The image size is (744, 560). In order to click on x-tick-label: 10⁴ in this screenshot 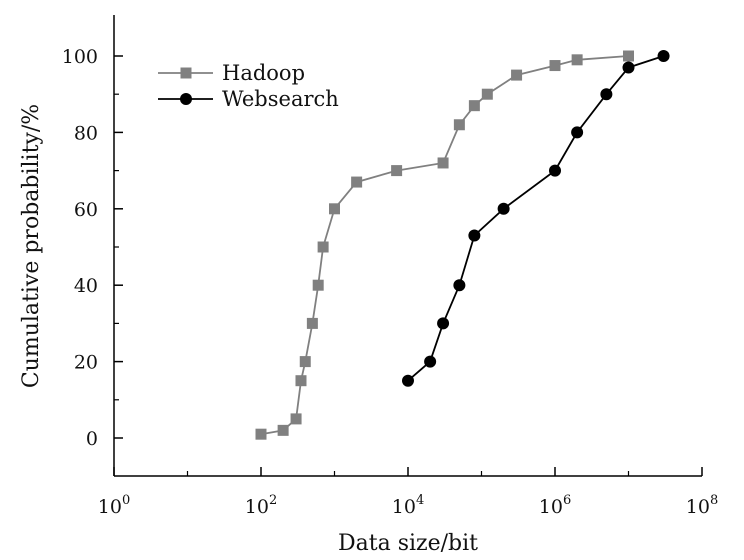, I will do `click(408, 505)`.